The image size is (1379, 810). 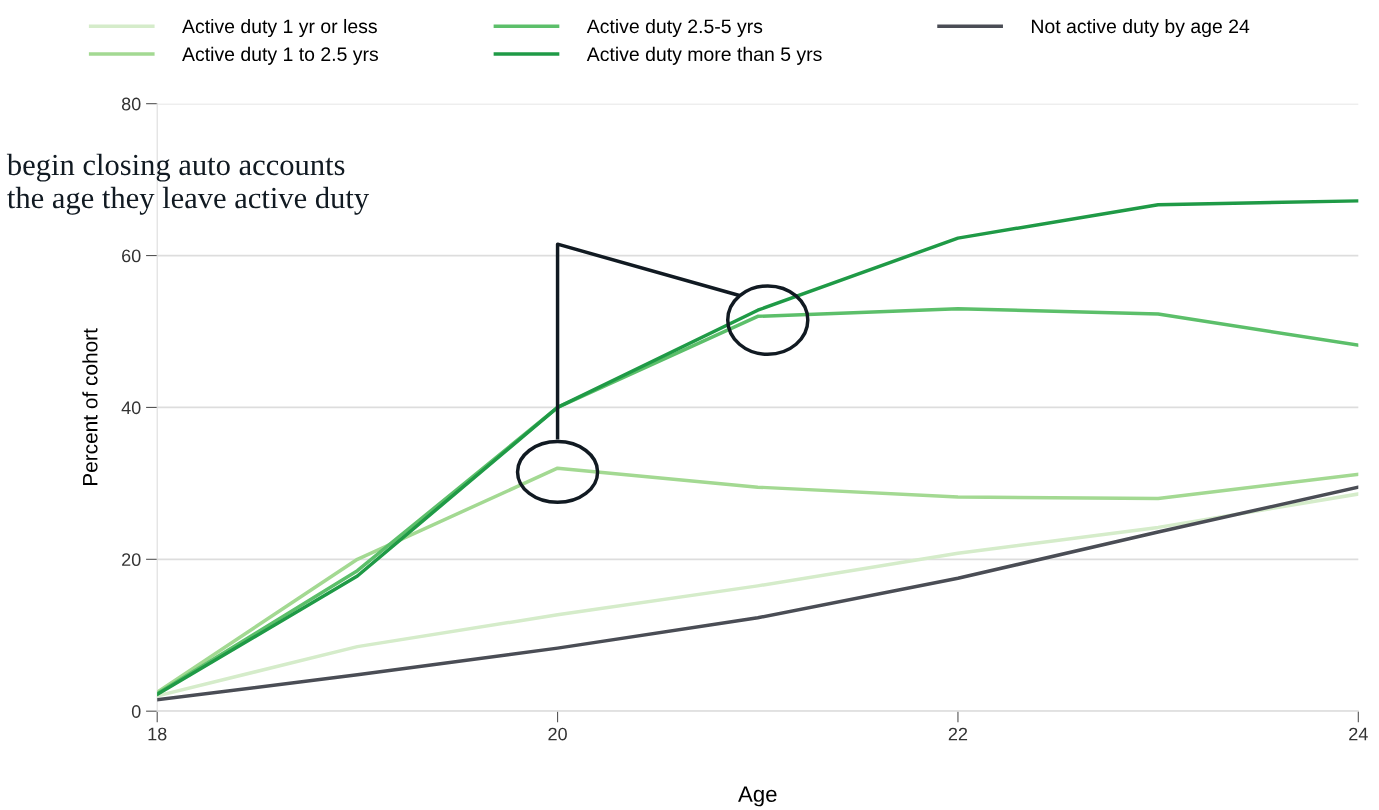 I want to click on x-tick-label: 20, so click(x=557, y=734).